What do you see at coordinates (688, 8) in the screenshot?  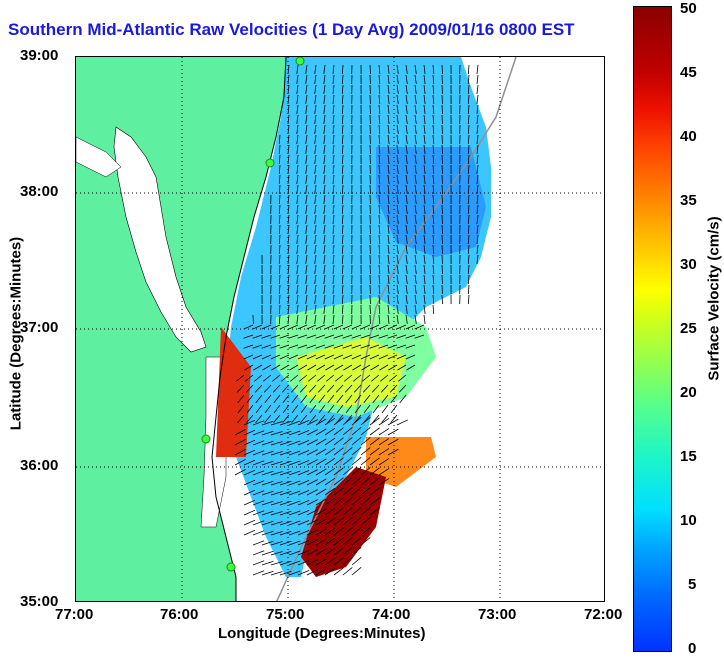 I see `colorbar-tick: 50` at bounding box center [688, 8].